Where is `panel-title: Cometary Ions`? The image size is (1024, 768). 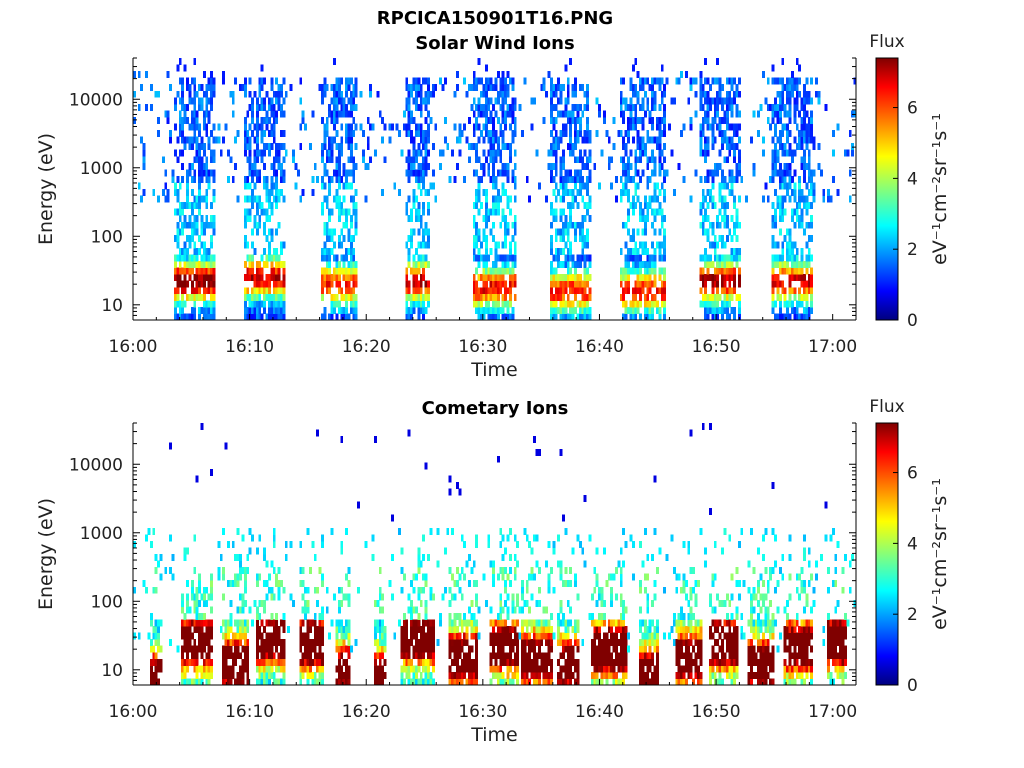 panel-title: Cometary Ions is located at coordinates (495, 408).